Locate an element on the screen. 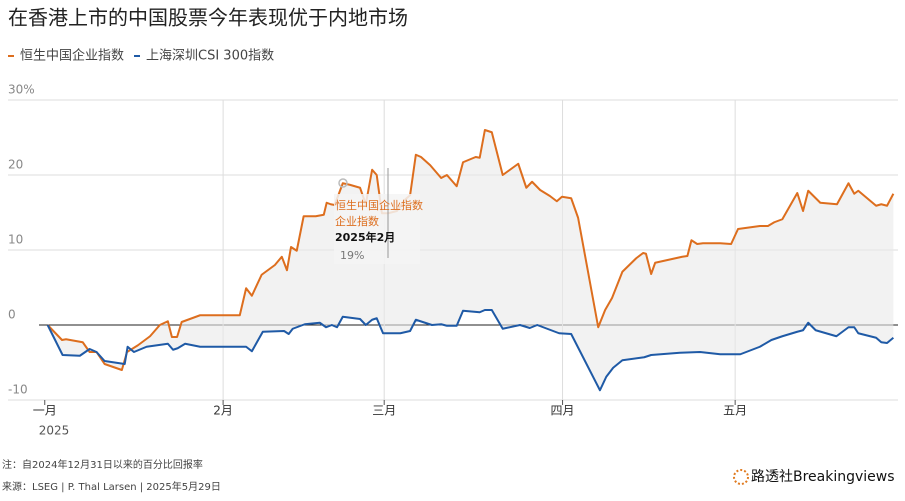 Image resolution: width=905 pixels, height=501 pixels. x-tick-label: 一月 is located at coordinates (45, 411).